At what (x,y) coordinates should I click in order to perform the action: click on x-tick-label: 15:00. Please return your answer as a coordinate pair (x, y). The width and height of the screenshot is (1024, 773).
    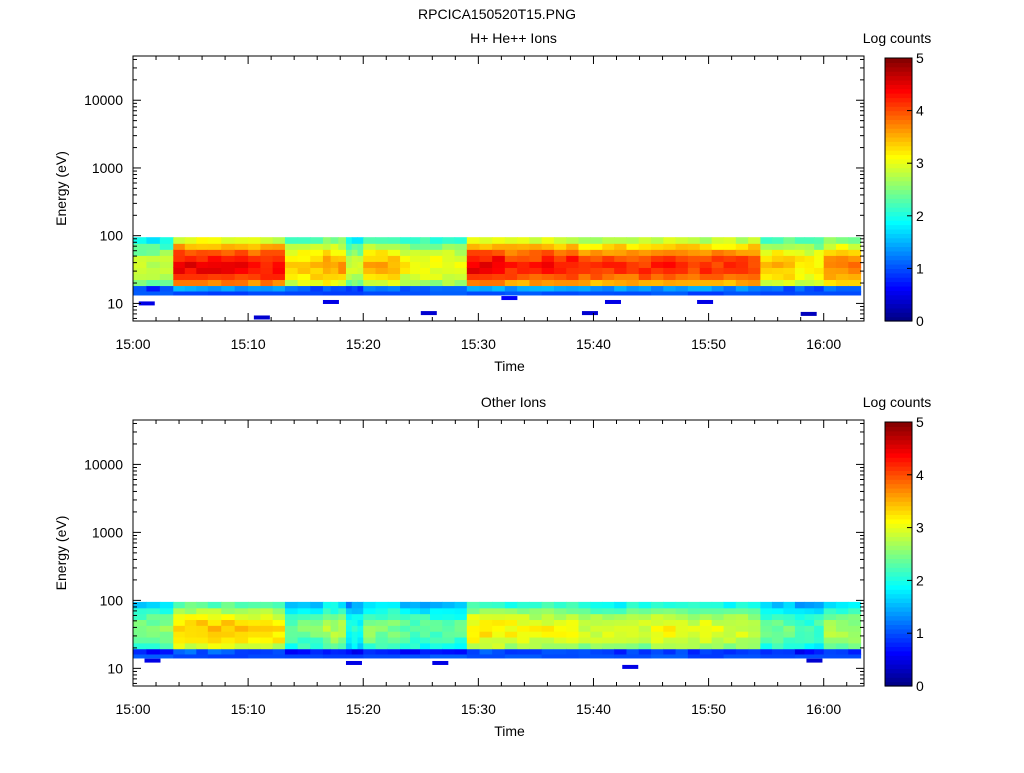
    Looking at the image, I should click on (132, 344).